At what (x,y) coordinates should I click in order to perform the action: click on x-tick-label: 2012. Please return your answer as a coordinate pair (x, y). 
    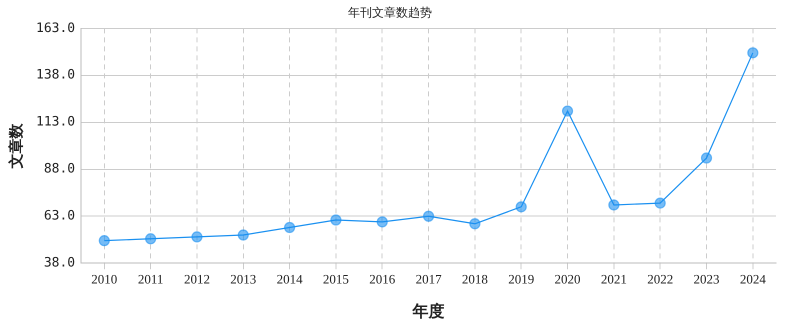
    Looking at the image, I should click on (197, 278).